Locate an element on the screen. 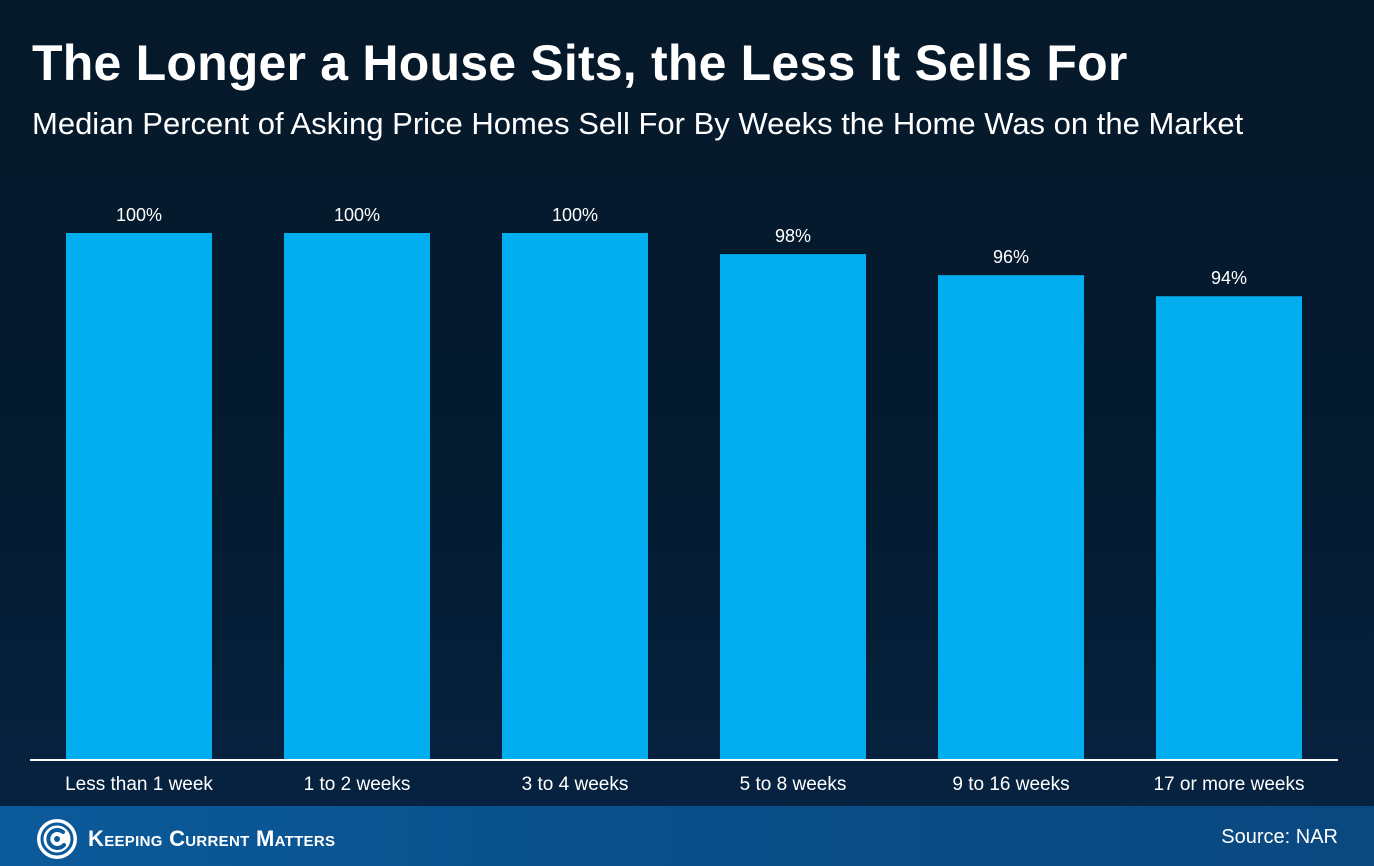 Image resolution: width=1374 pixels, height=866 pixels. brand-logo: Keeping Current Matters is located at coordinates (185, 839).